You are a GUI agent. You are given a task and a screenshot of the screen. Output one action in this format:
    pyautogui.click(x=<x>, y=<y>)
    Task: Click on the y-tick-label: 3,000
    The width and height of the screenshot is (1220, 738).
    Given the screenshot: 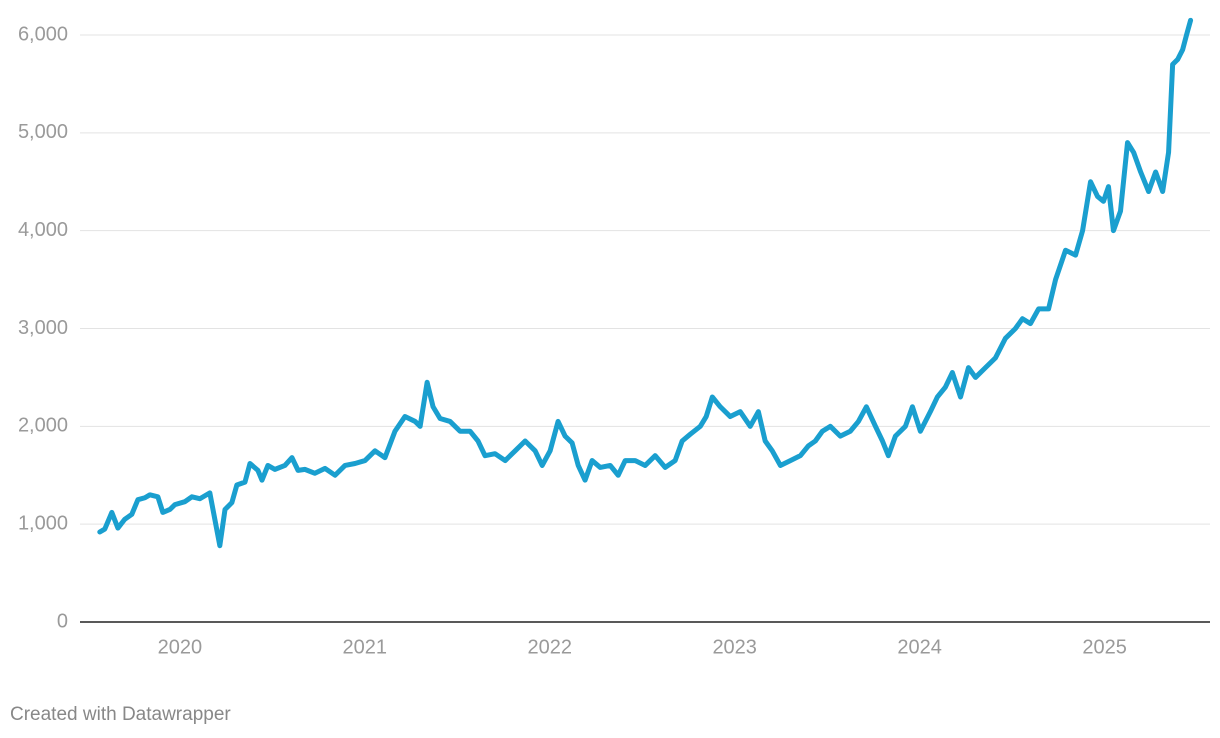 What is the action you would take?
    pyautogui.click(x=43, y=328)
    